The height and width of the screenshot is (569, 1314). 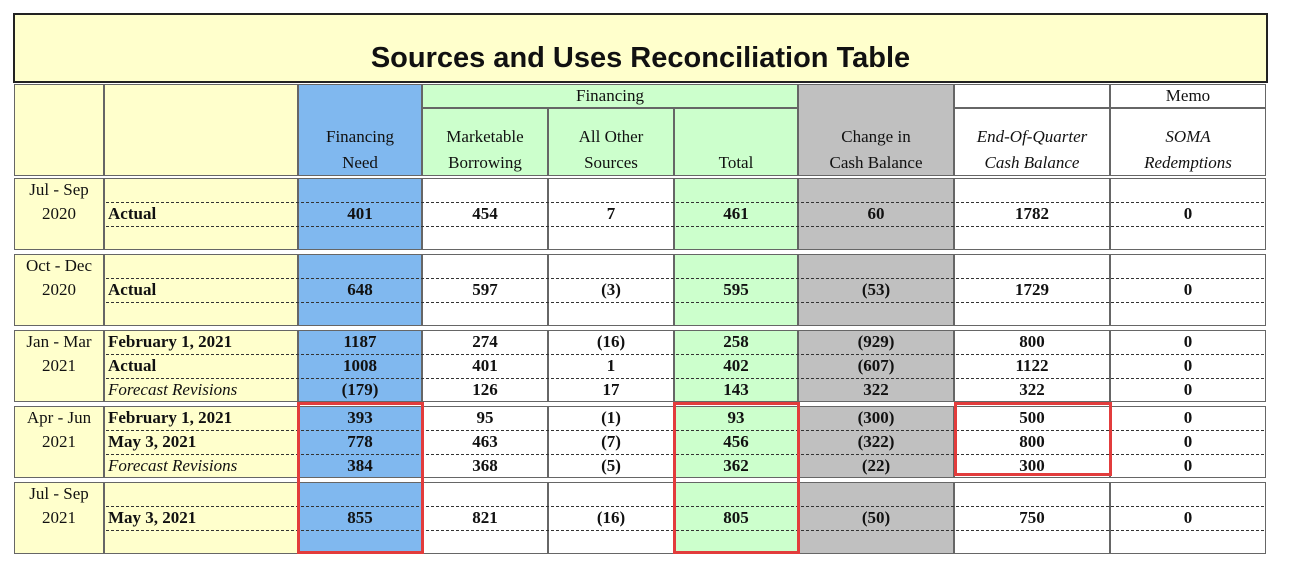 I want to click on value: 1008, so click(x=360, y=365).